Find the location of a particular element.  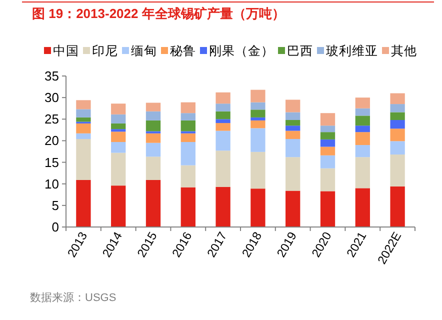

y-tick-label: 25 is located at coordinates (51, 119).